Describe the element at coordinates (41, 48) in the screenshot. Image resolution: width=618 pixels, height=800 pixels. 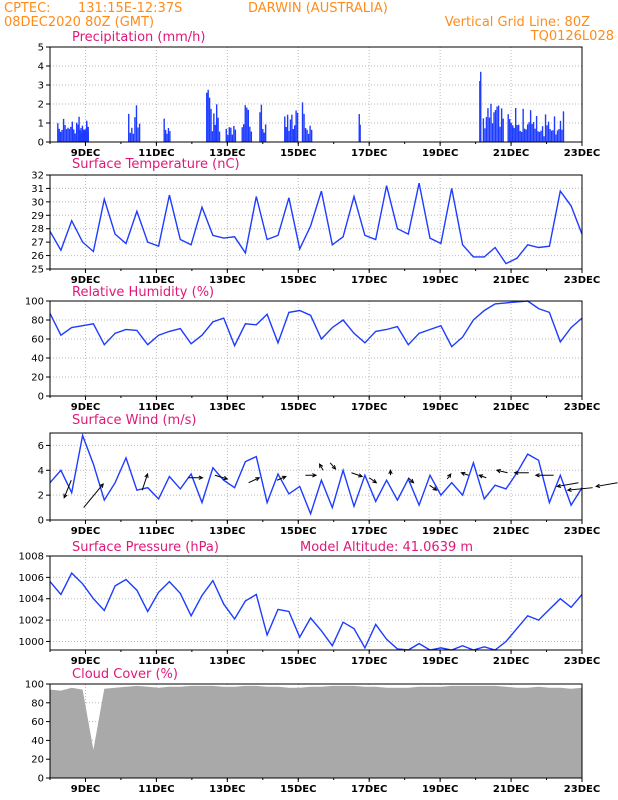
I see `y-tick-label: 5` at that location.